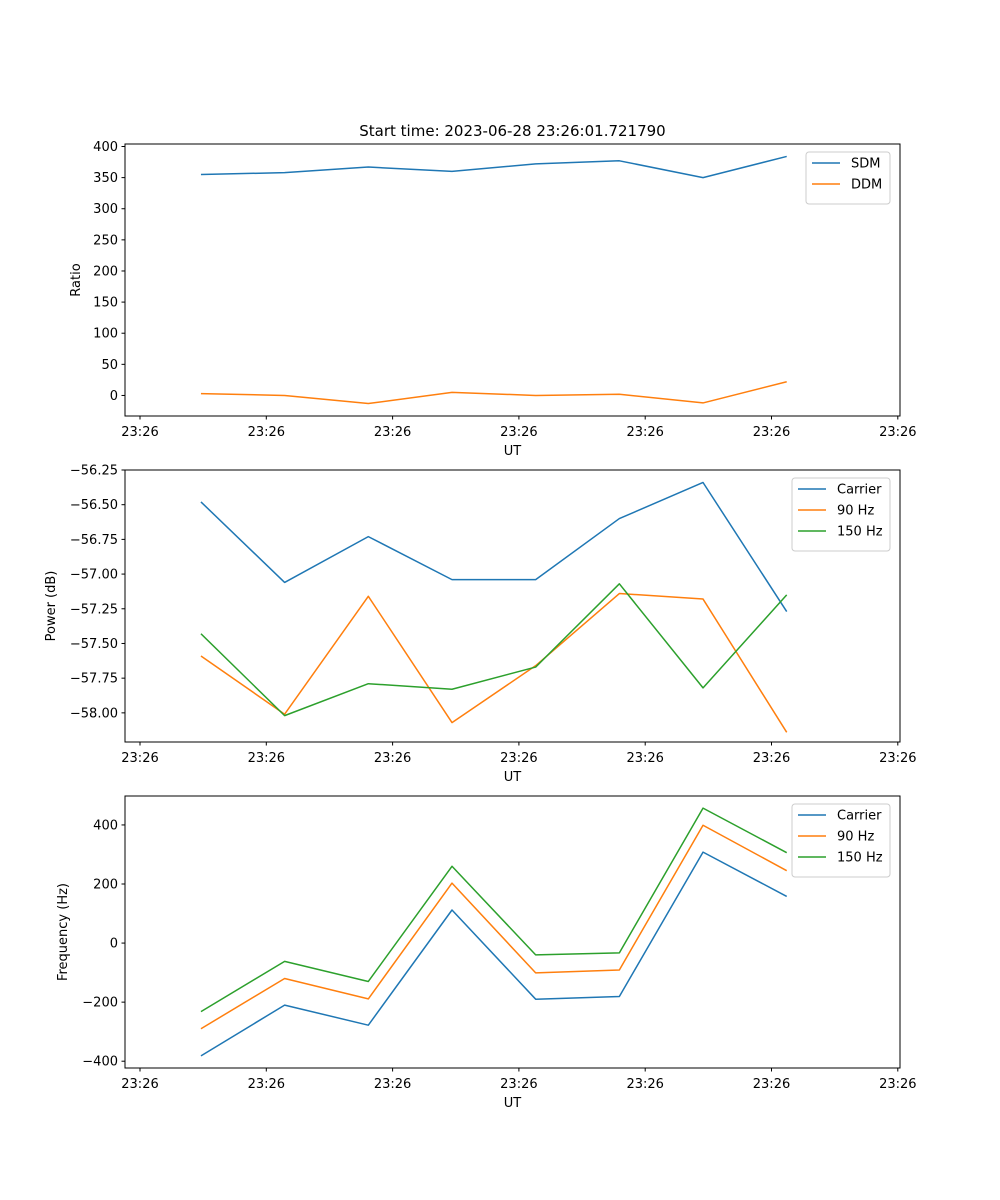 This screenshot has height=1200, width=1000. What do you see at coordinates (100, 1062) in the screenshot?
I see `y-tick-label: −400` at bounding box center [100, 1062].